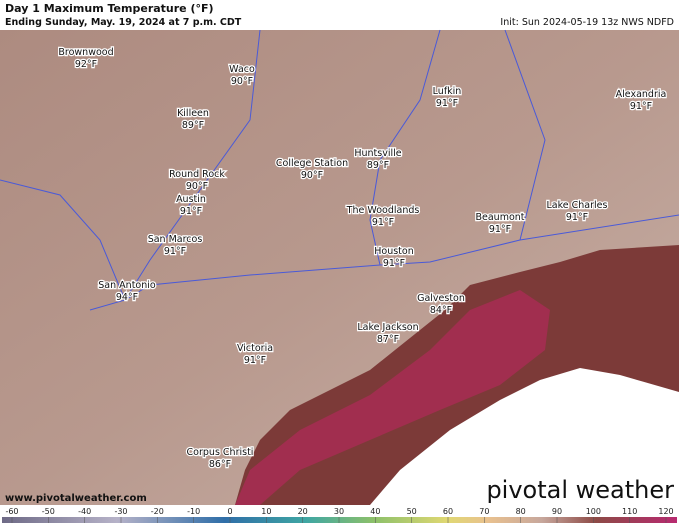  I want to click on title: Day 1 Maximum Temperature (°F), so click(109, 8).